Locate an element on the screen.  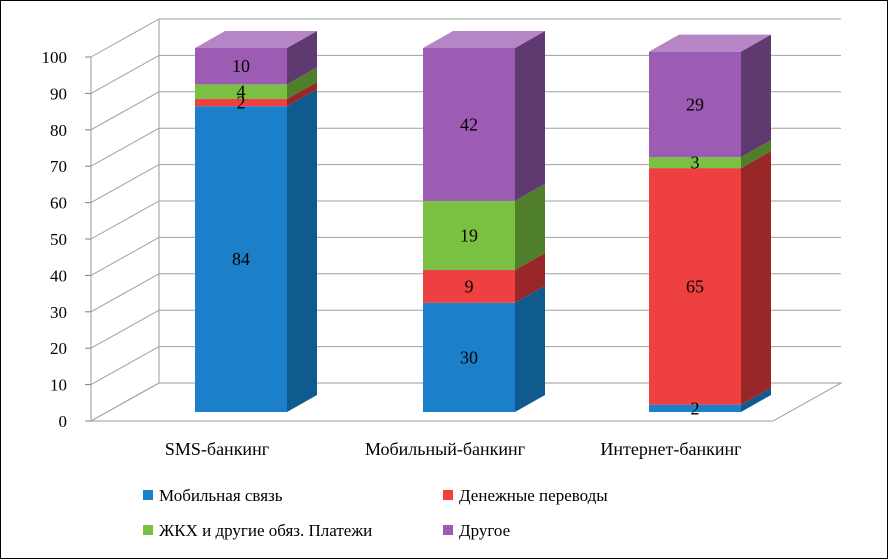
data-label: 10 is located at coordinates (241, 66).